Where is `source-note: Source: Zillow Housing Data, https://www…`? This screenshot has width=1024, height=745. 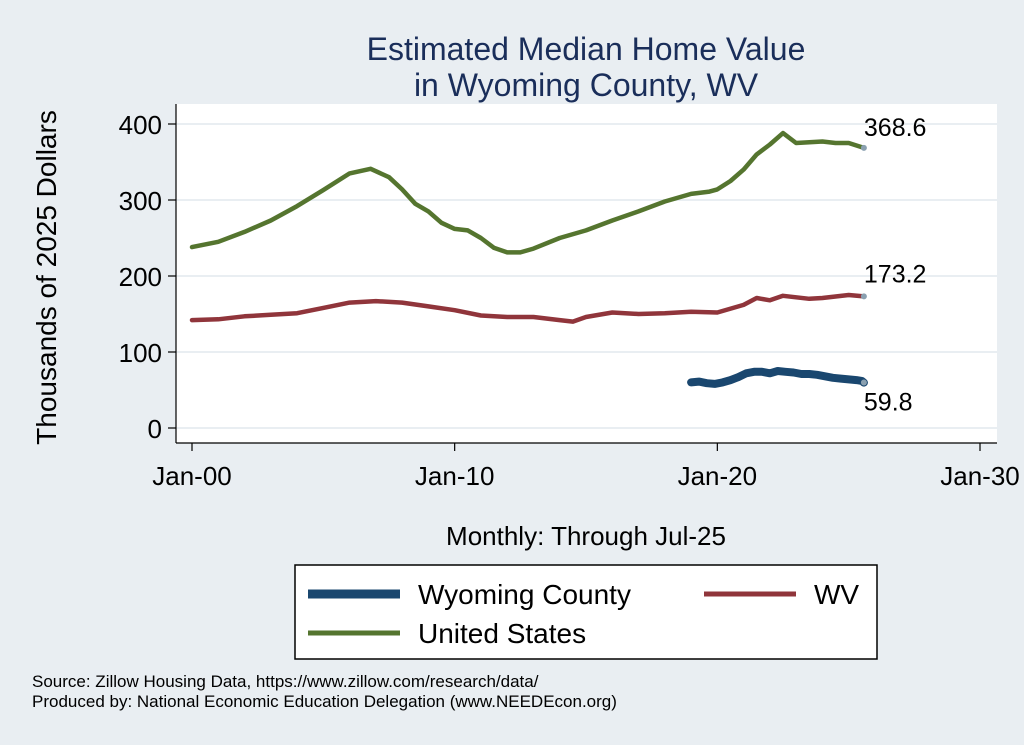
source-note: Source: Zillow Housing Data, https://www… is located at coordinates (285, 681).